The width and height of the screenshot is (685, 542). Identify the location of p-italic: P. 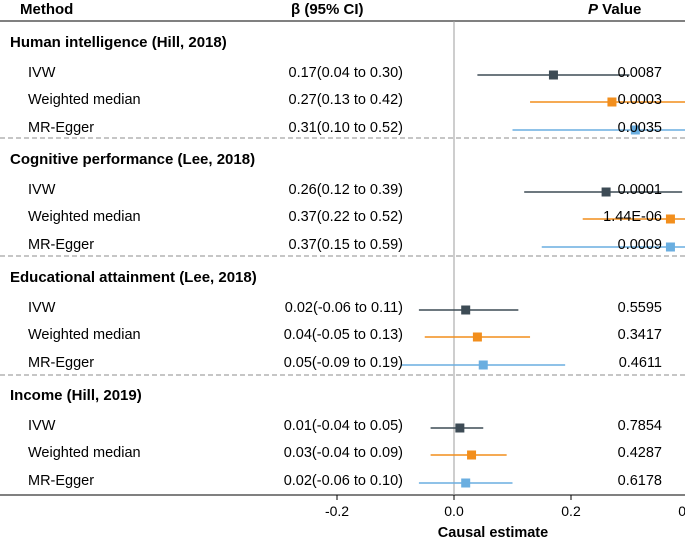
(593, 9).